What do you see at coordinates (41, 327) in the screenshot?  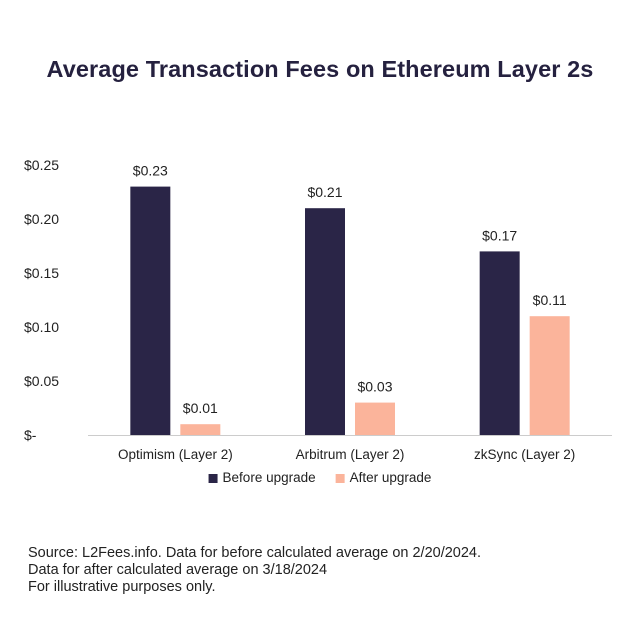 I see `y-tick-label: $0.10` at bounding box center [41, 327].